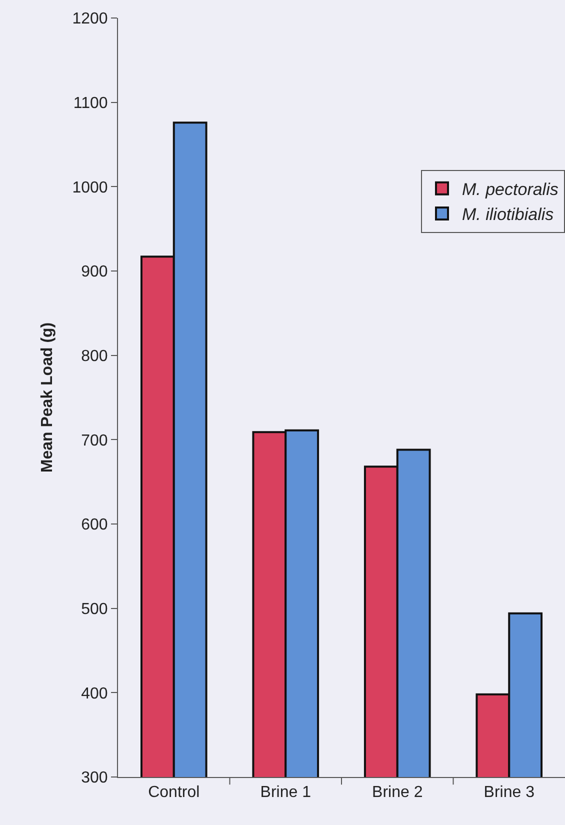 The height and width of the screenshot is (825, 565). I want to click on y-tick-label: 500, so click(94, 609).